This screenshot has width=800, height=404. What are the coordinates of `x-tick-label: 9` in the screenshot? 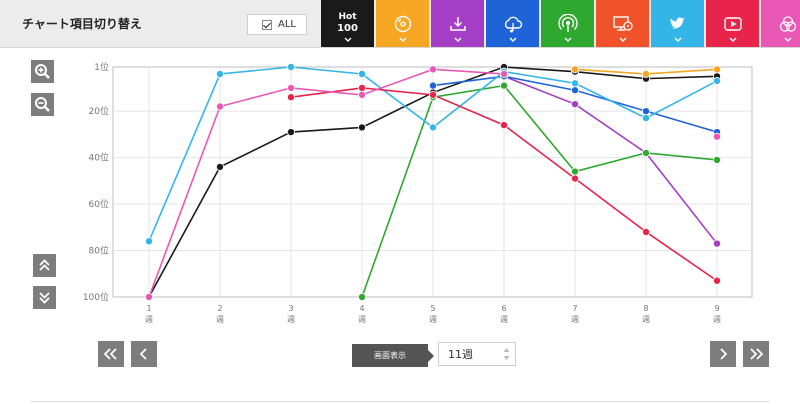 It's located at (716, 308).